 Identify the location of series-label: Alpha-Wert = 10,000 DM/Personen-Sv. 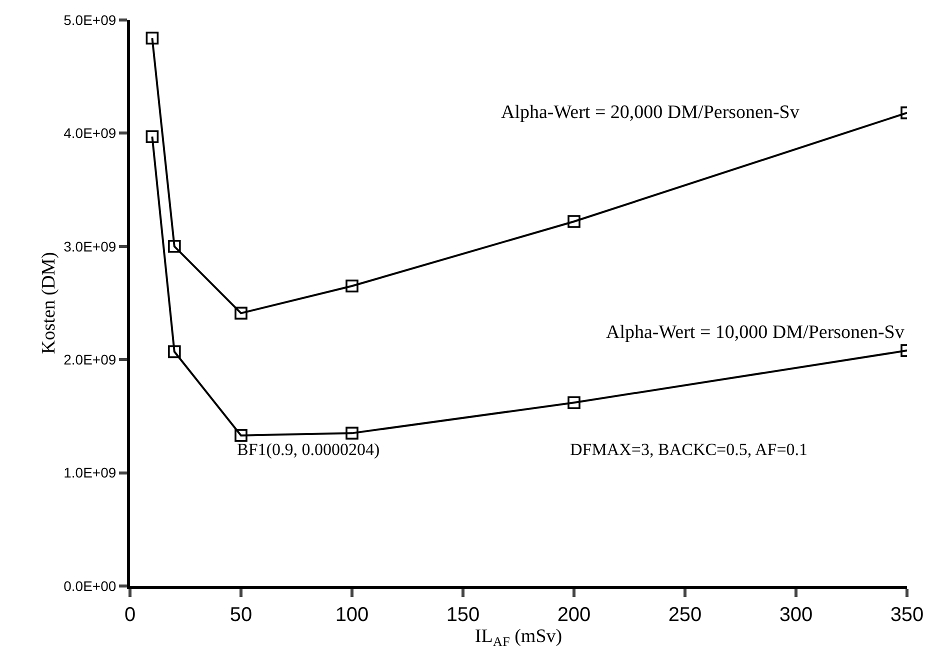
(755, 332).